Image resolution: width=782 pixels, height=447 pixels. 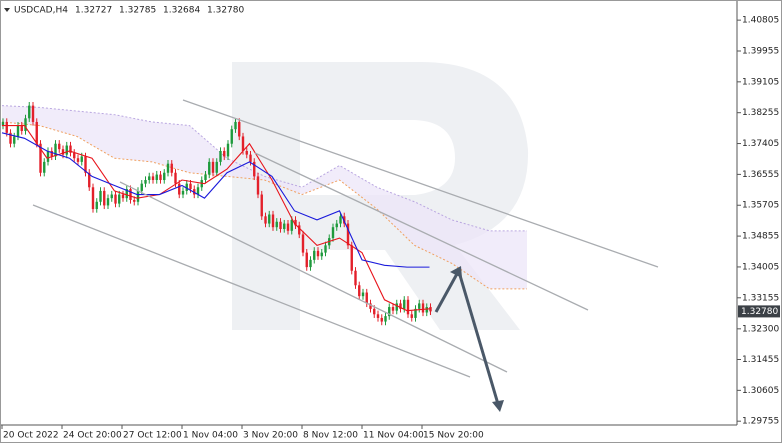 I want to click on x-tick-label: 1 Nov 04:00, so click(x=210, y=436).